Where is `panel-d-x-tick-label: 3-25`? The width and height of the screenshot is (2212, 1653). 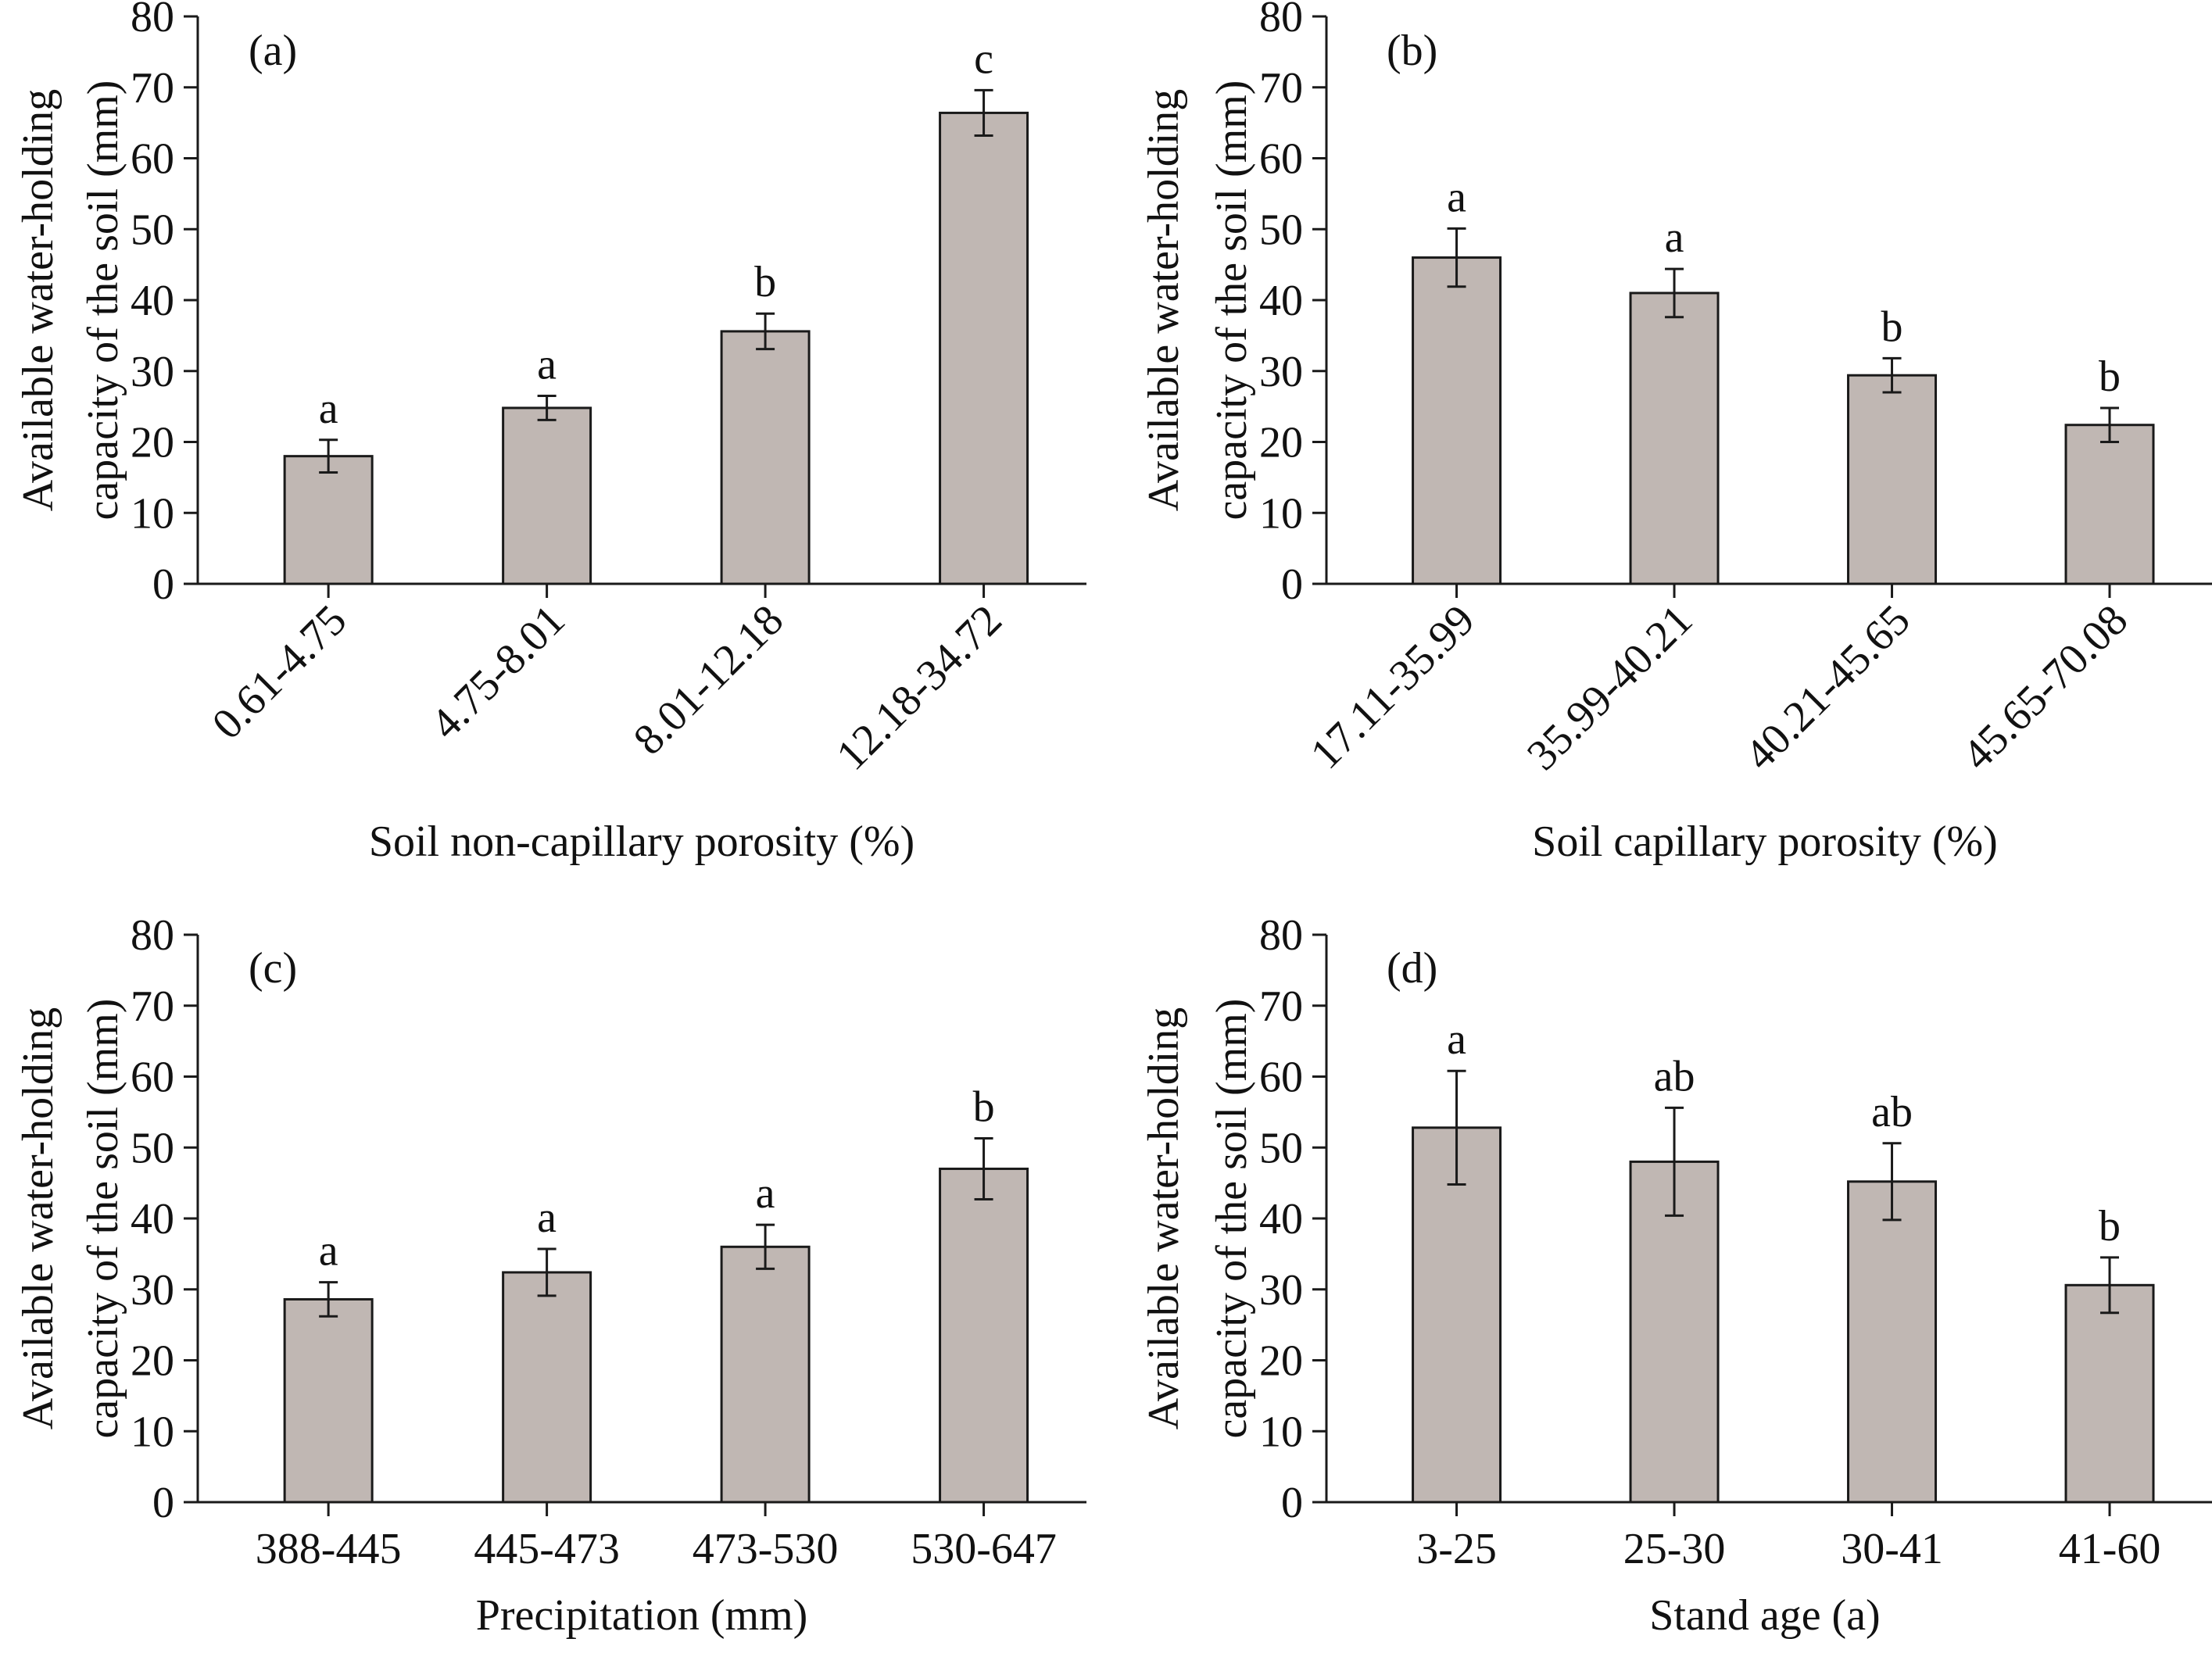 panel-d-x-tick-label: 3-25 is located at coordinates (1456, 1549).